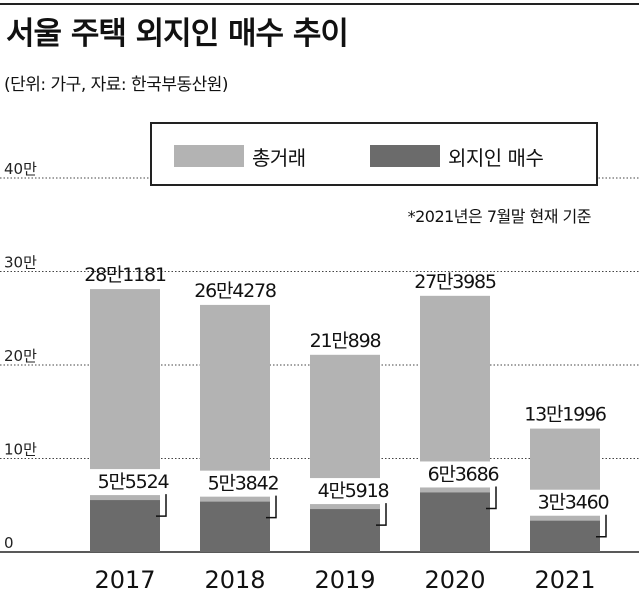  I want to click on data-label-total: 28만1181, so click(125, 275).